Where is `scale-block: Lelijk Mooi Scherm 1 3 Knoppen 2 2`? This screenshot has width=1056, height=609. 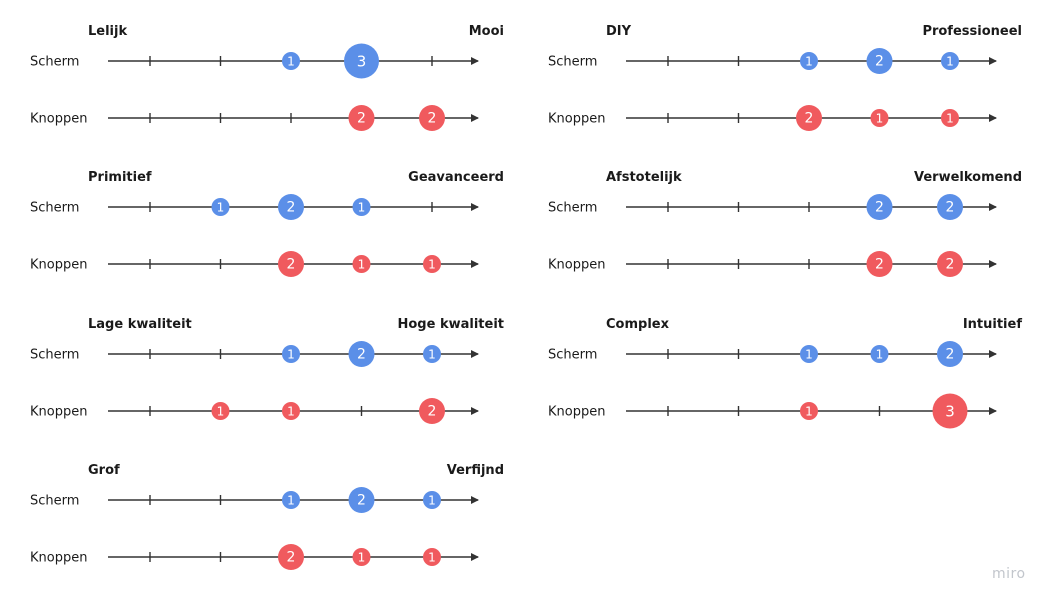
scale-block: Lelijk Mooi Scherm 1 3 Knoppen 2 2 is located at coordinates (267, 77).